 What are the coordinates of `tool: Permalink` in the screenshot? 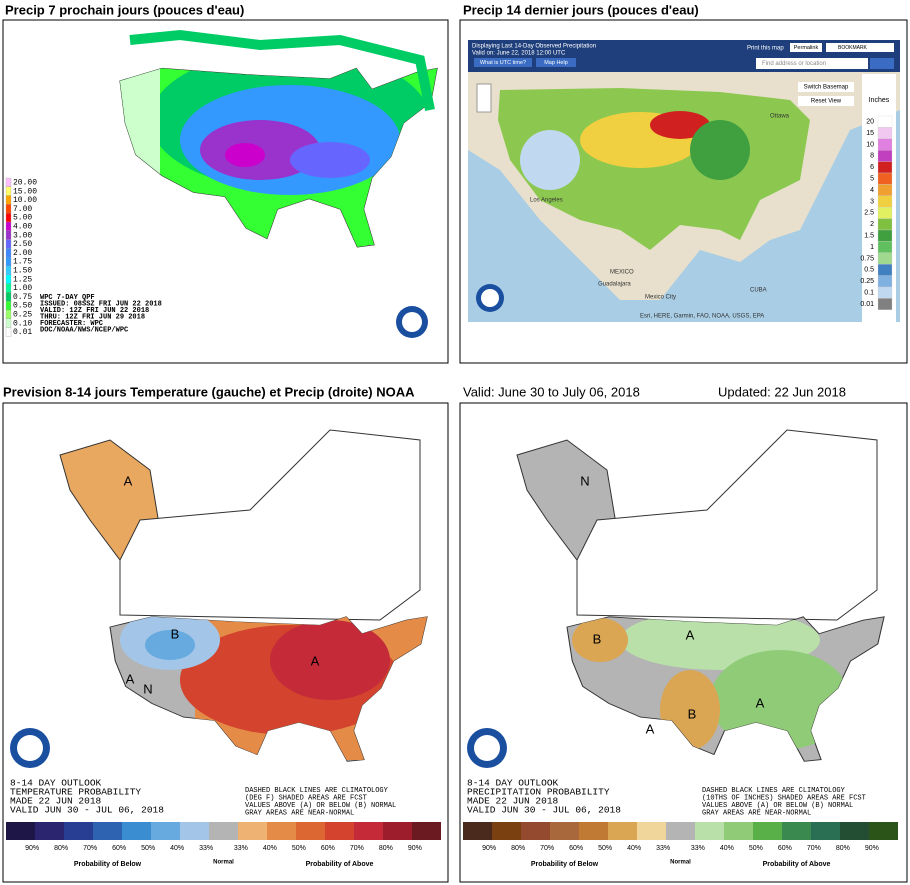 It's located at (806, 48).